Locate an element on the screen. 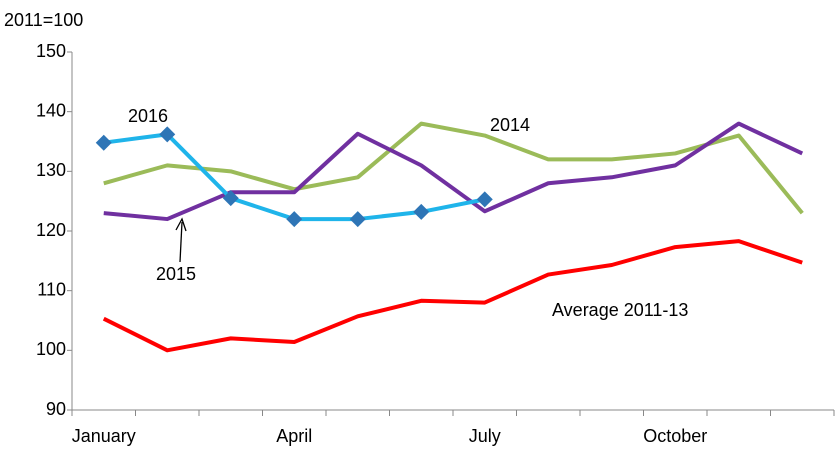 Image resolution: width=836 pixels, height=451 pixels. y-tick-label: 130 is located at coordinates (51, 170).